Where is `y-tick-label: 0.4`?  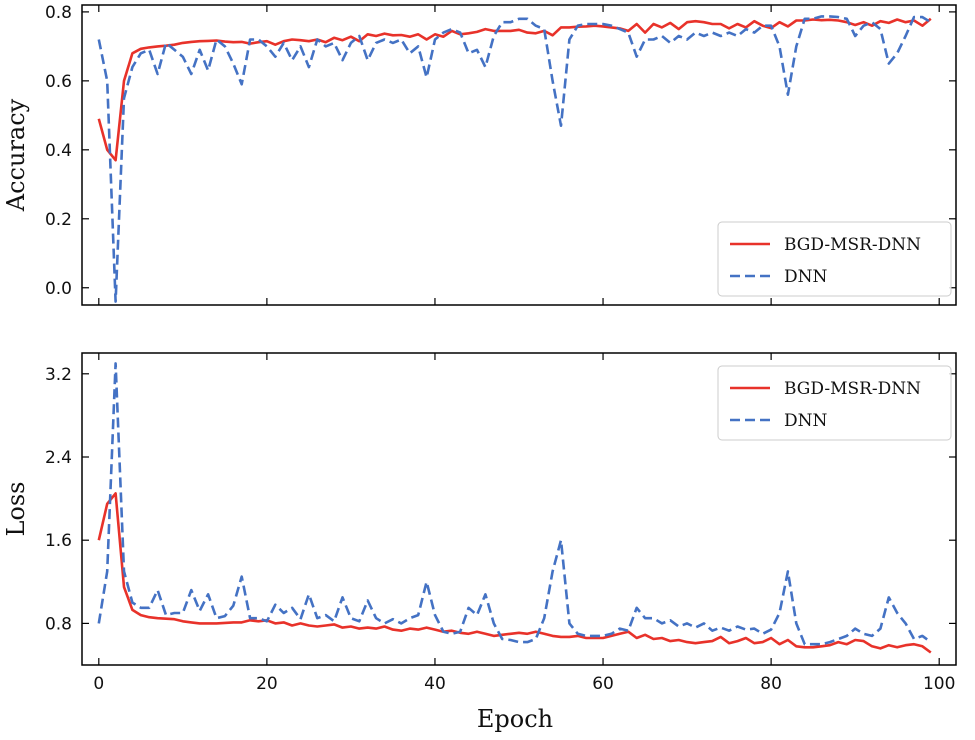 y-tick-label: 0.4 is located at coordinates (58, 151).